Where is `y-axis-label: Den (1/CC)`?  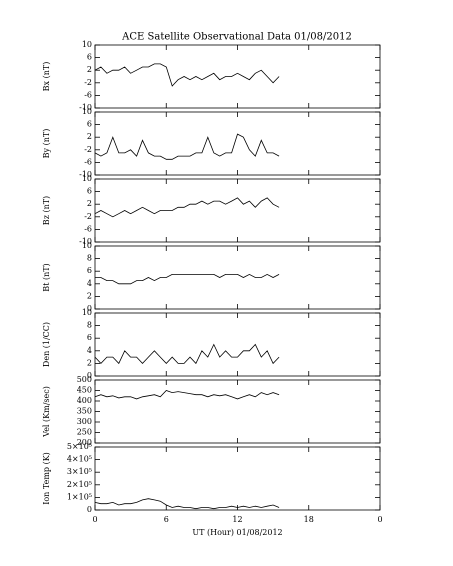
y-axis-label: Den (1/CC) is located at coordinates (46, 344).